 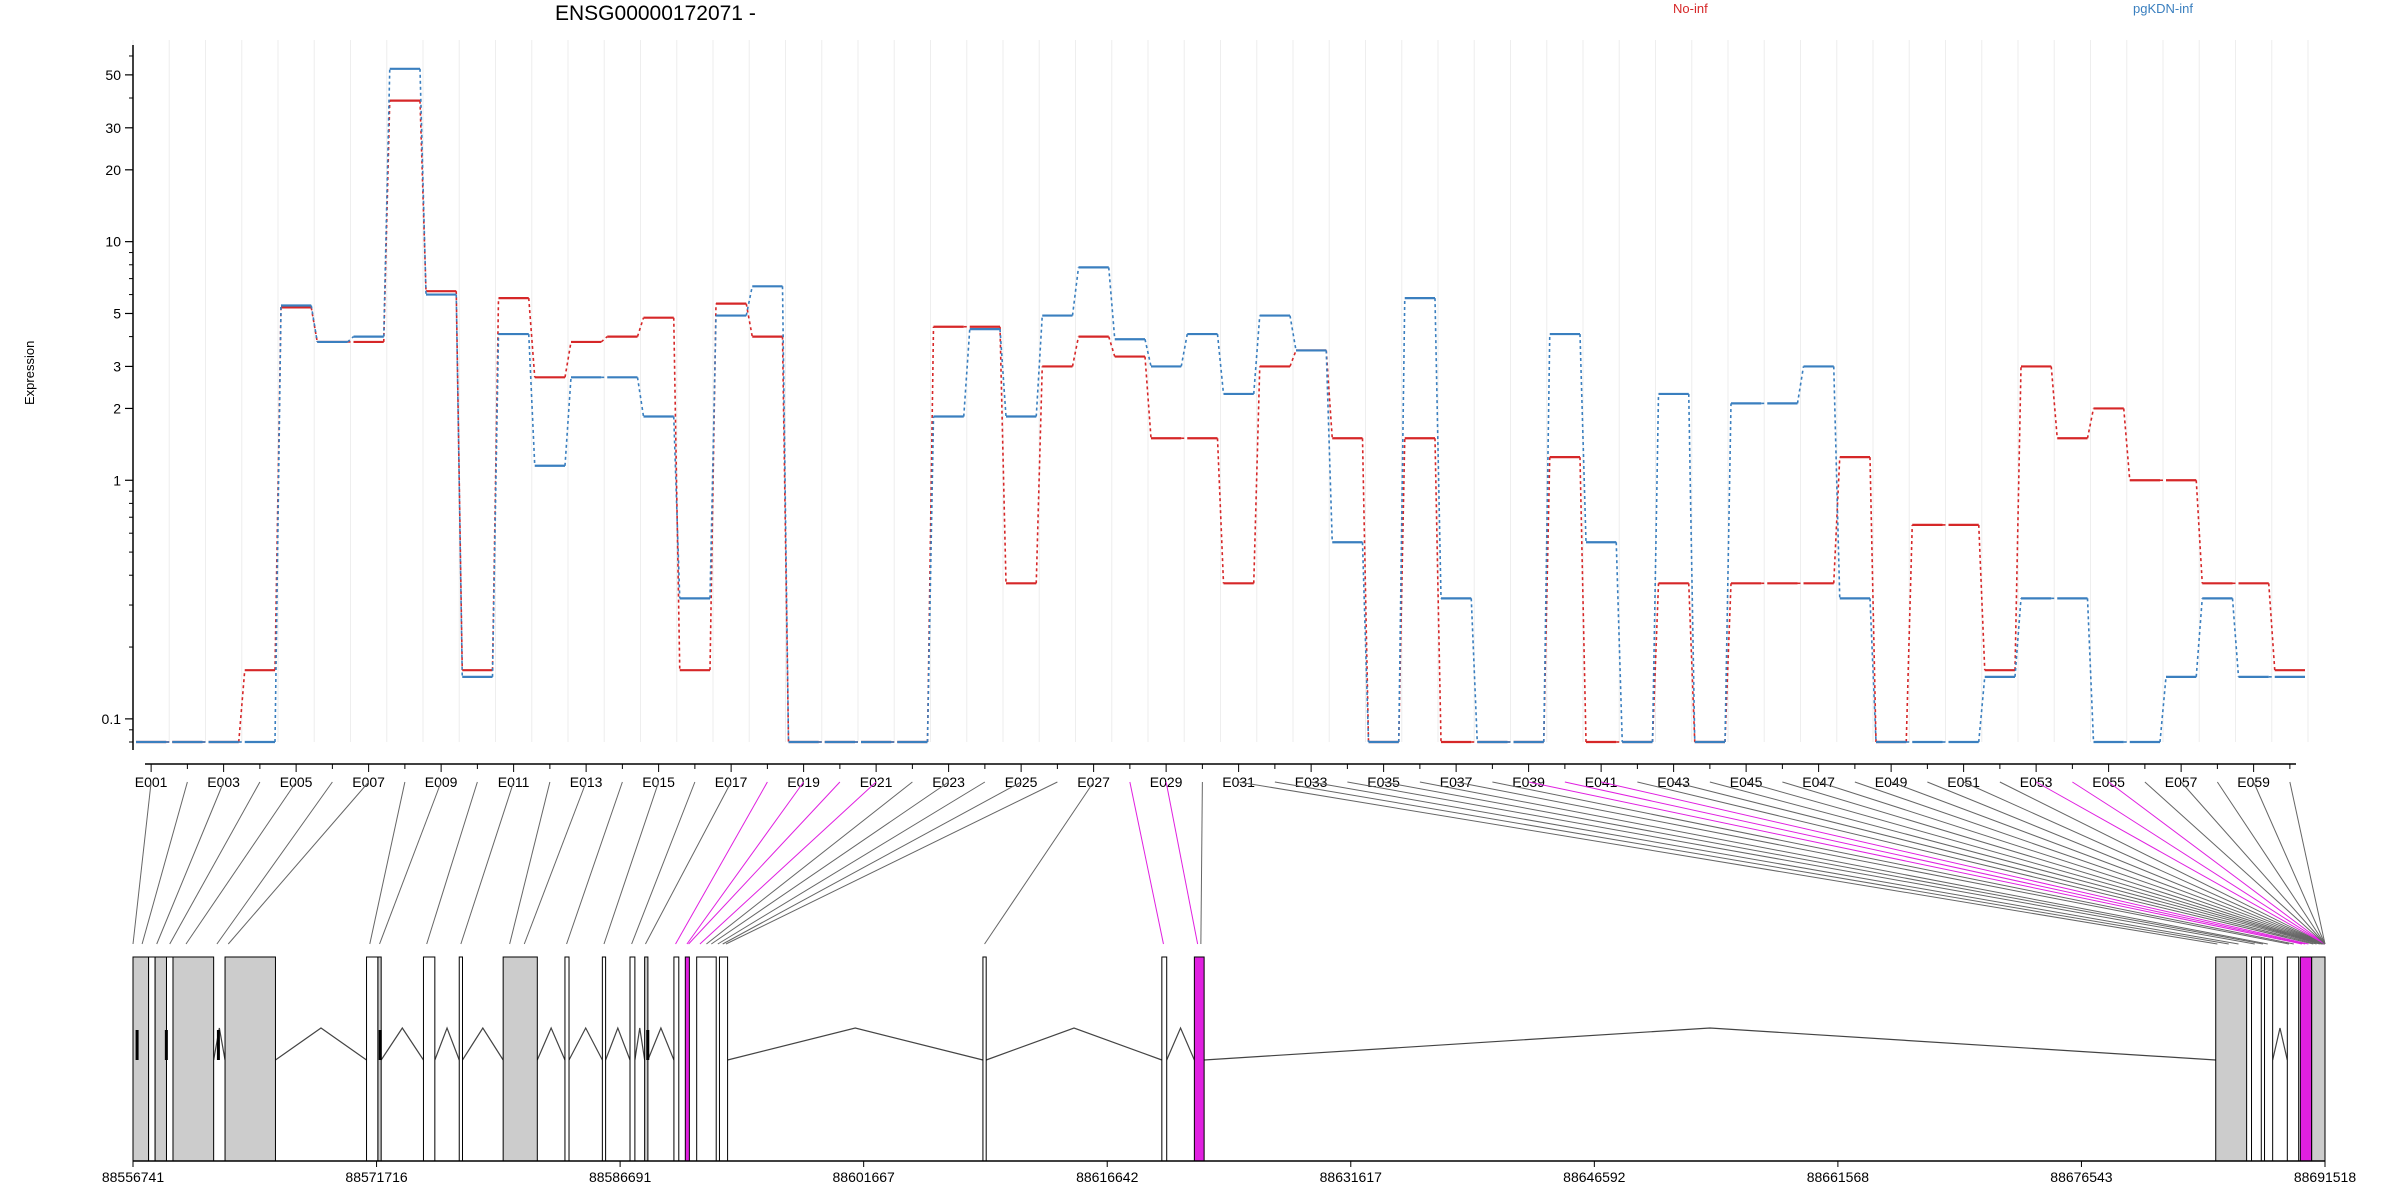 What do you see at coordinates (876, 782) in the screenshot?
I see `x-tick-label: E021` at bounding box center [876, 782].